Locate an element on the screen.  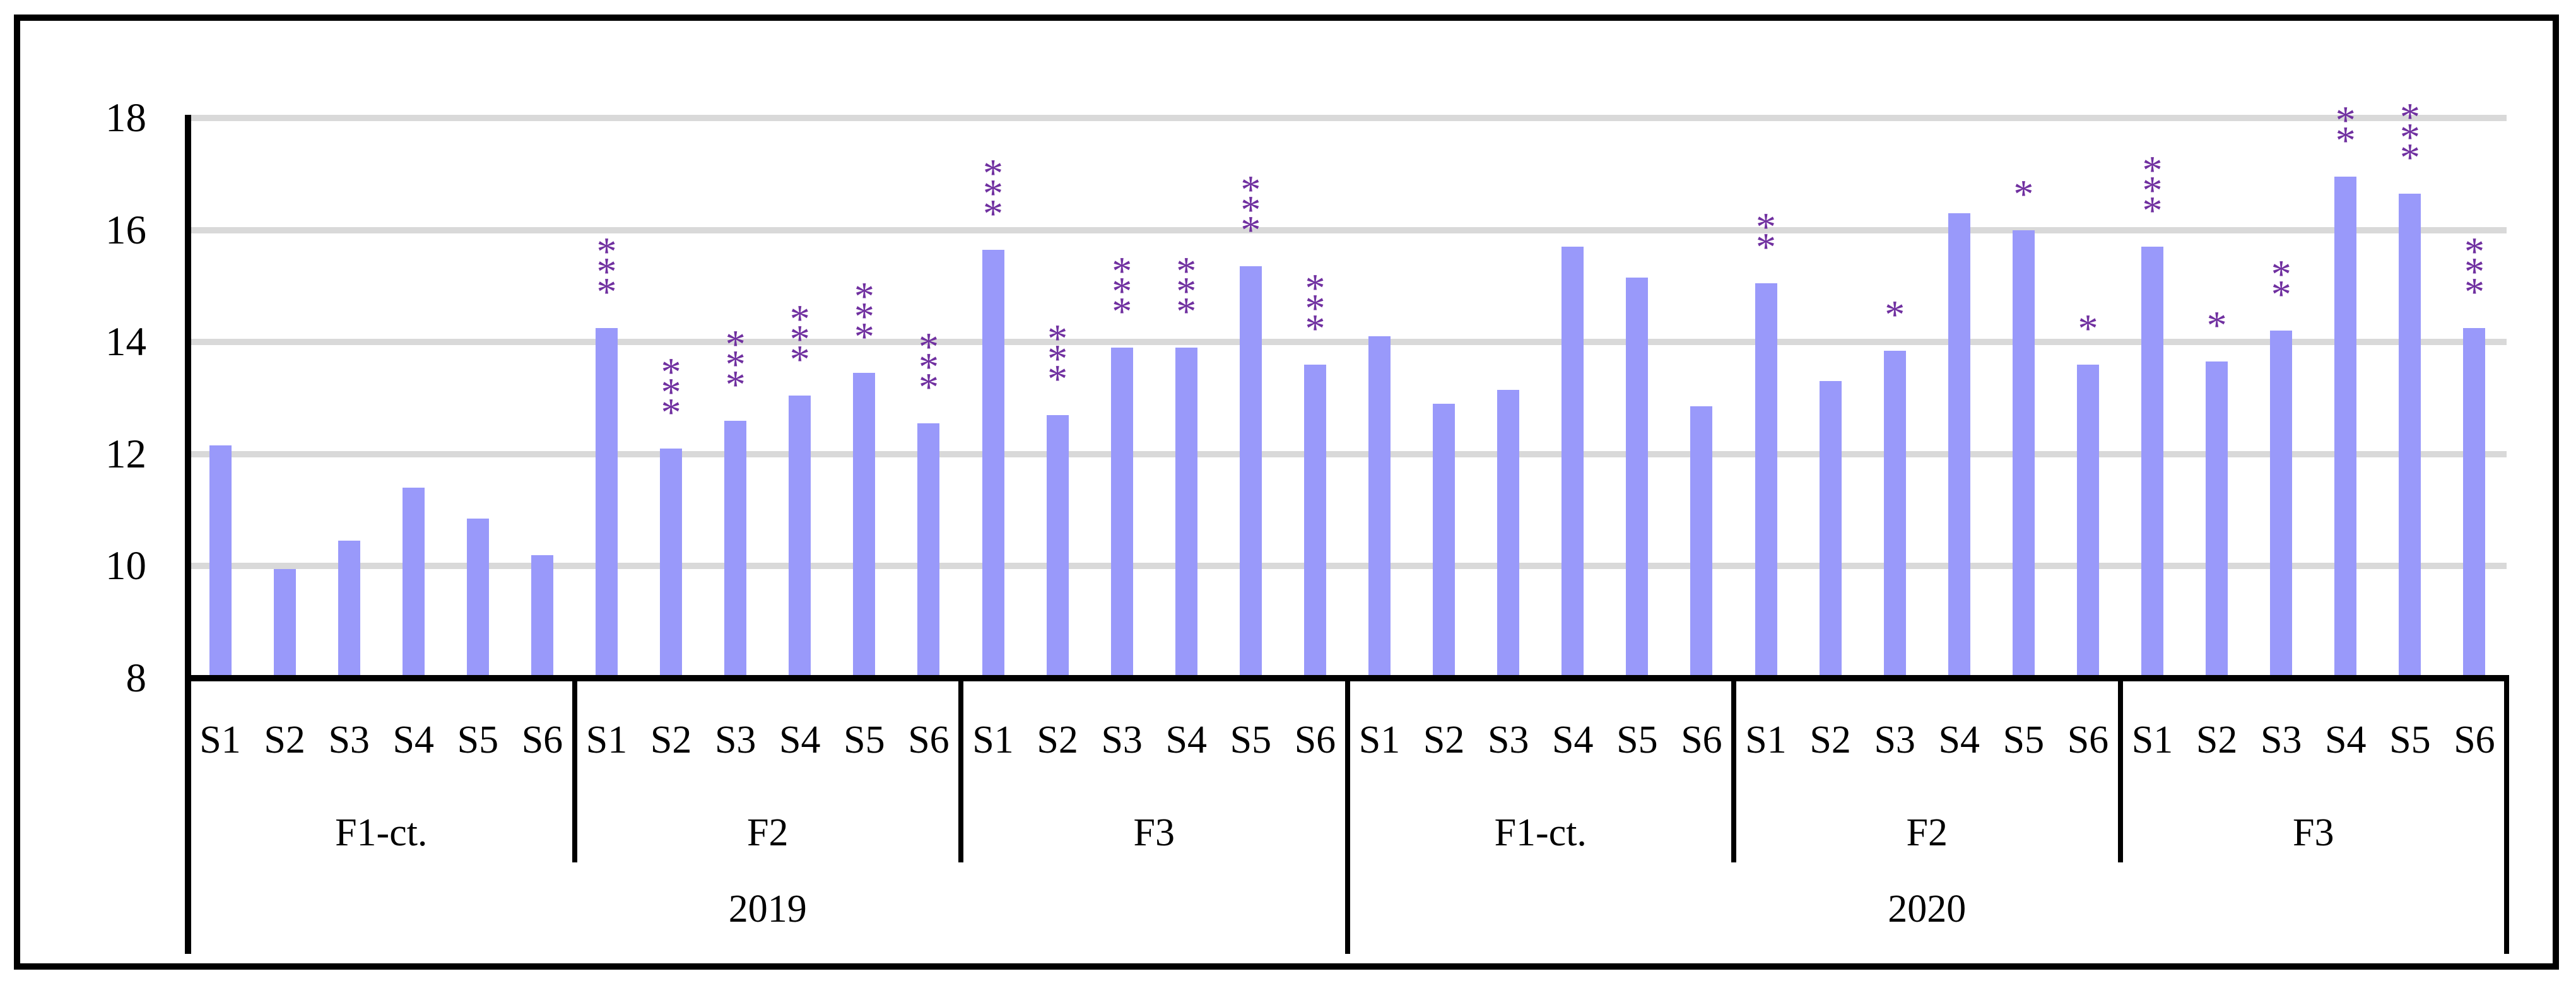
year-separator-line is located at coordinates (1347, 817).